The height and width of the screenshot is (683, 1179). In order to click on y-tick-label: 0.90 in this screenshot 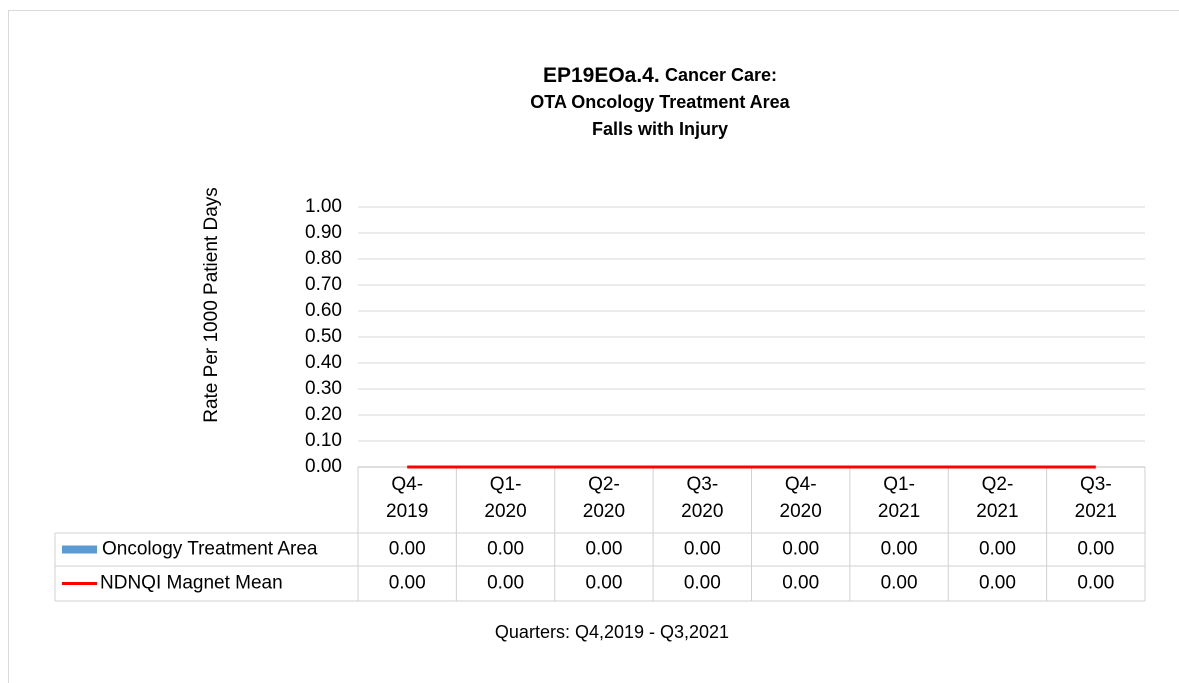, I will do `click(323, 232)`.